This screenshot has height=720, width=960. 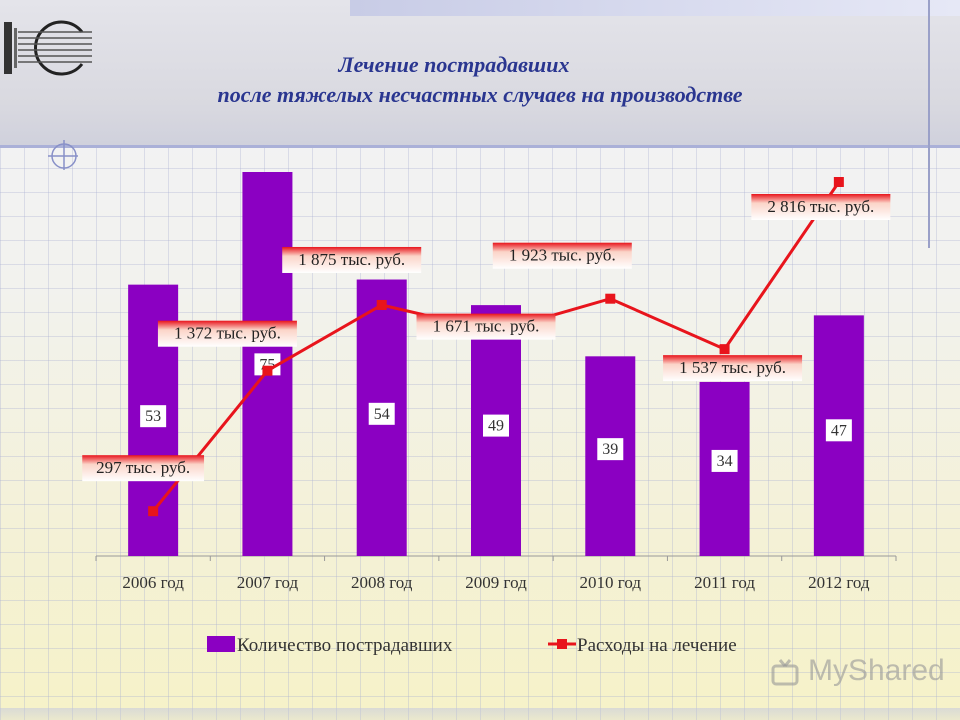 I want to click on line-data-label: 1 875 тыс. руб., so click(x=351, y=259).